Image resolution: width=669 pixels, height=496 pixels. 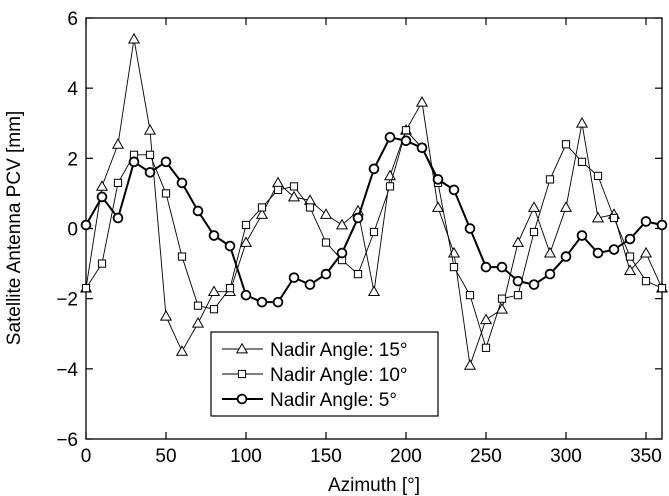 What do you see at coordinates (566, 456) in the screenshot?
I see `x-tick-label: 300` at bounding box center [566, 456].